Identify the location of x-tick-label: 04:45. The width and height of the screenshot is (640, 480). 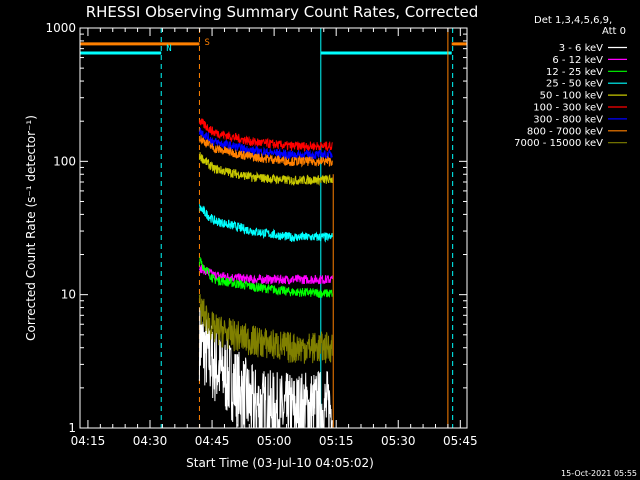
(212, 441).